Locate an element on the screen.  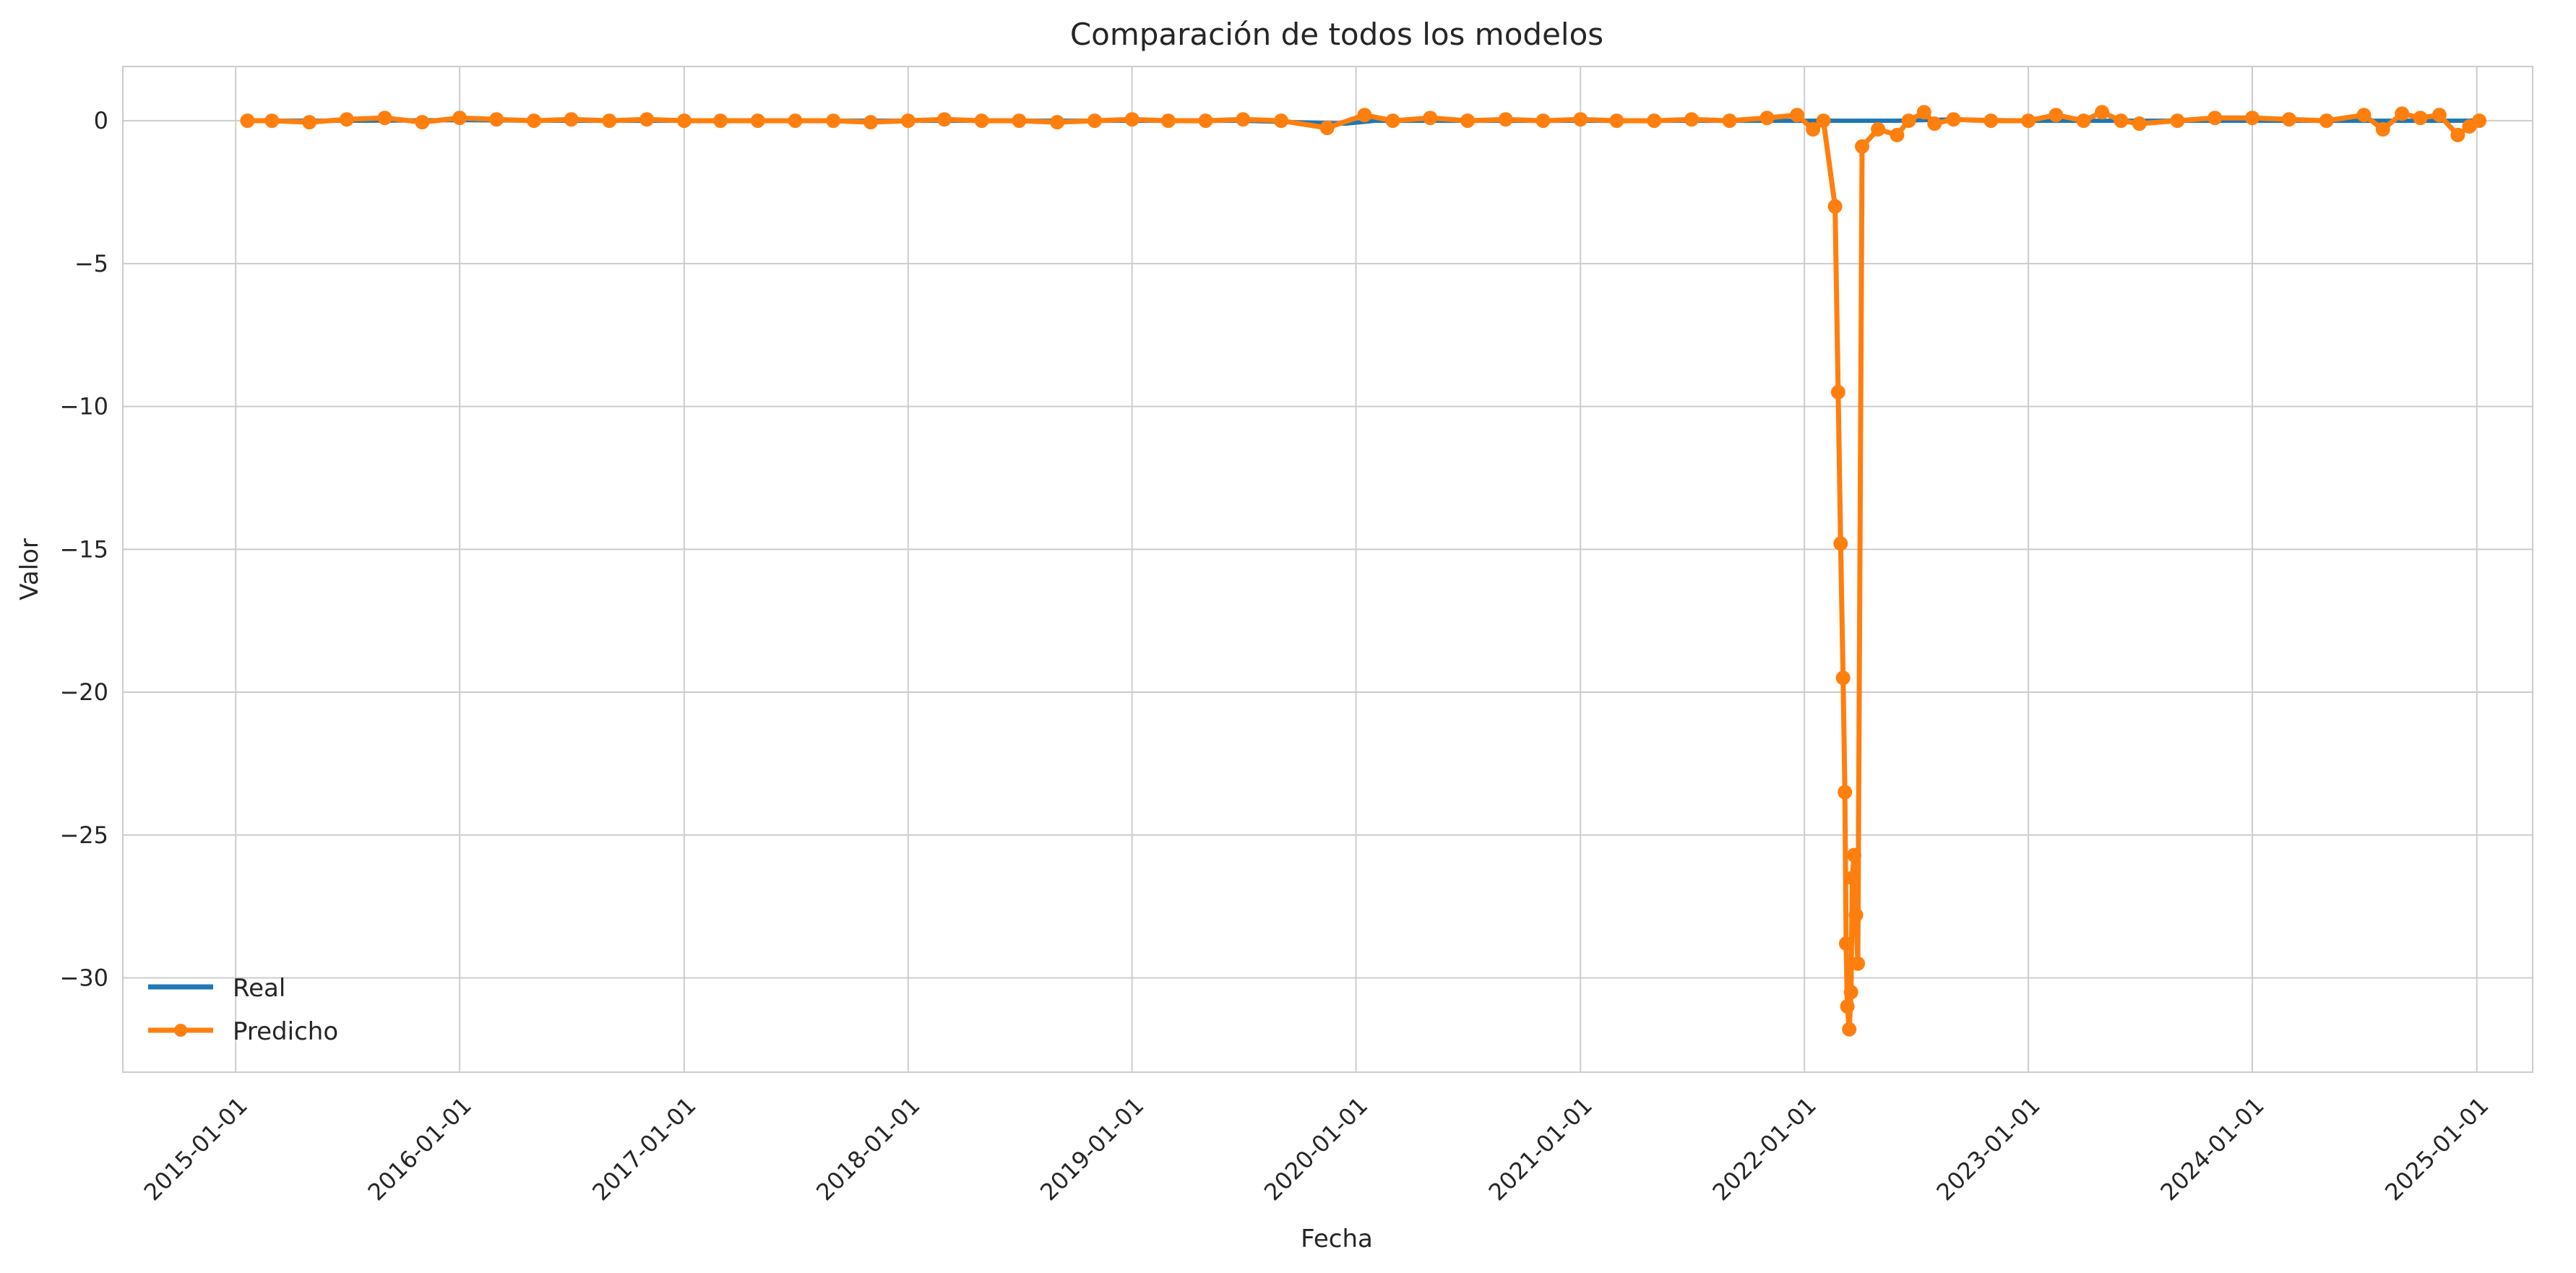
chart-title: Comparación de todos los modelos is located at coordinates (1336, 34).